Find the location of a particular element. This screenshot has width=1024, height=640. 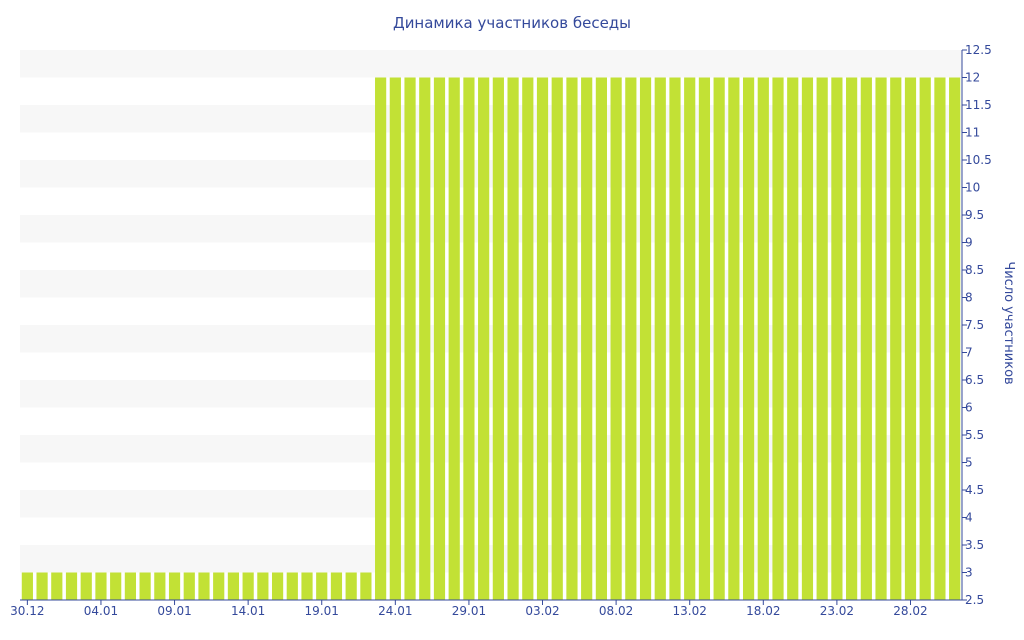

x-tick-label: 28.02 is located at coordinates (910, 611).